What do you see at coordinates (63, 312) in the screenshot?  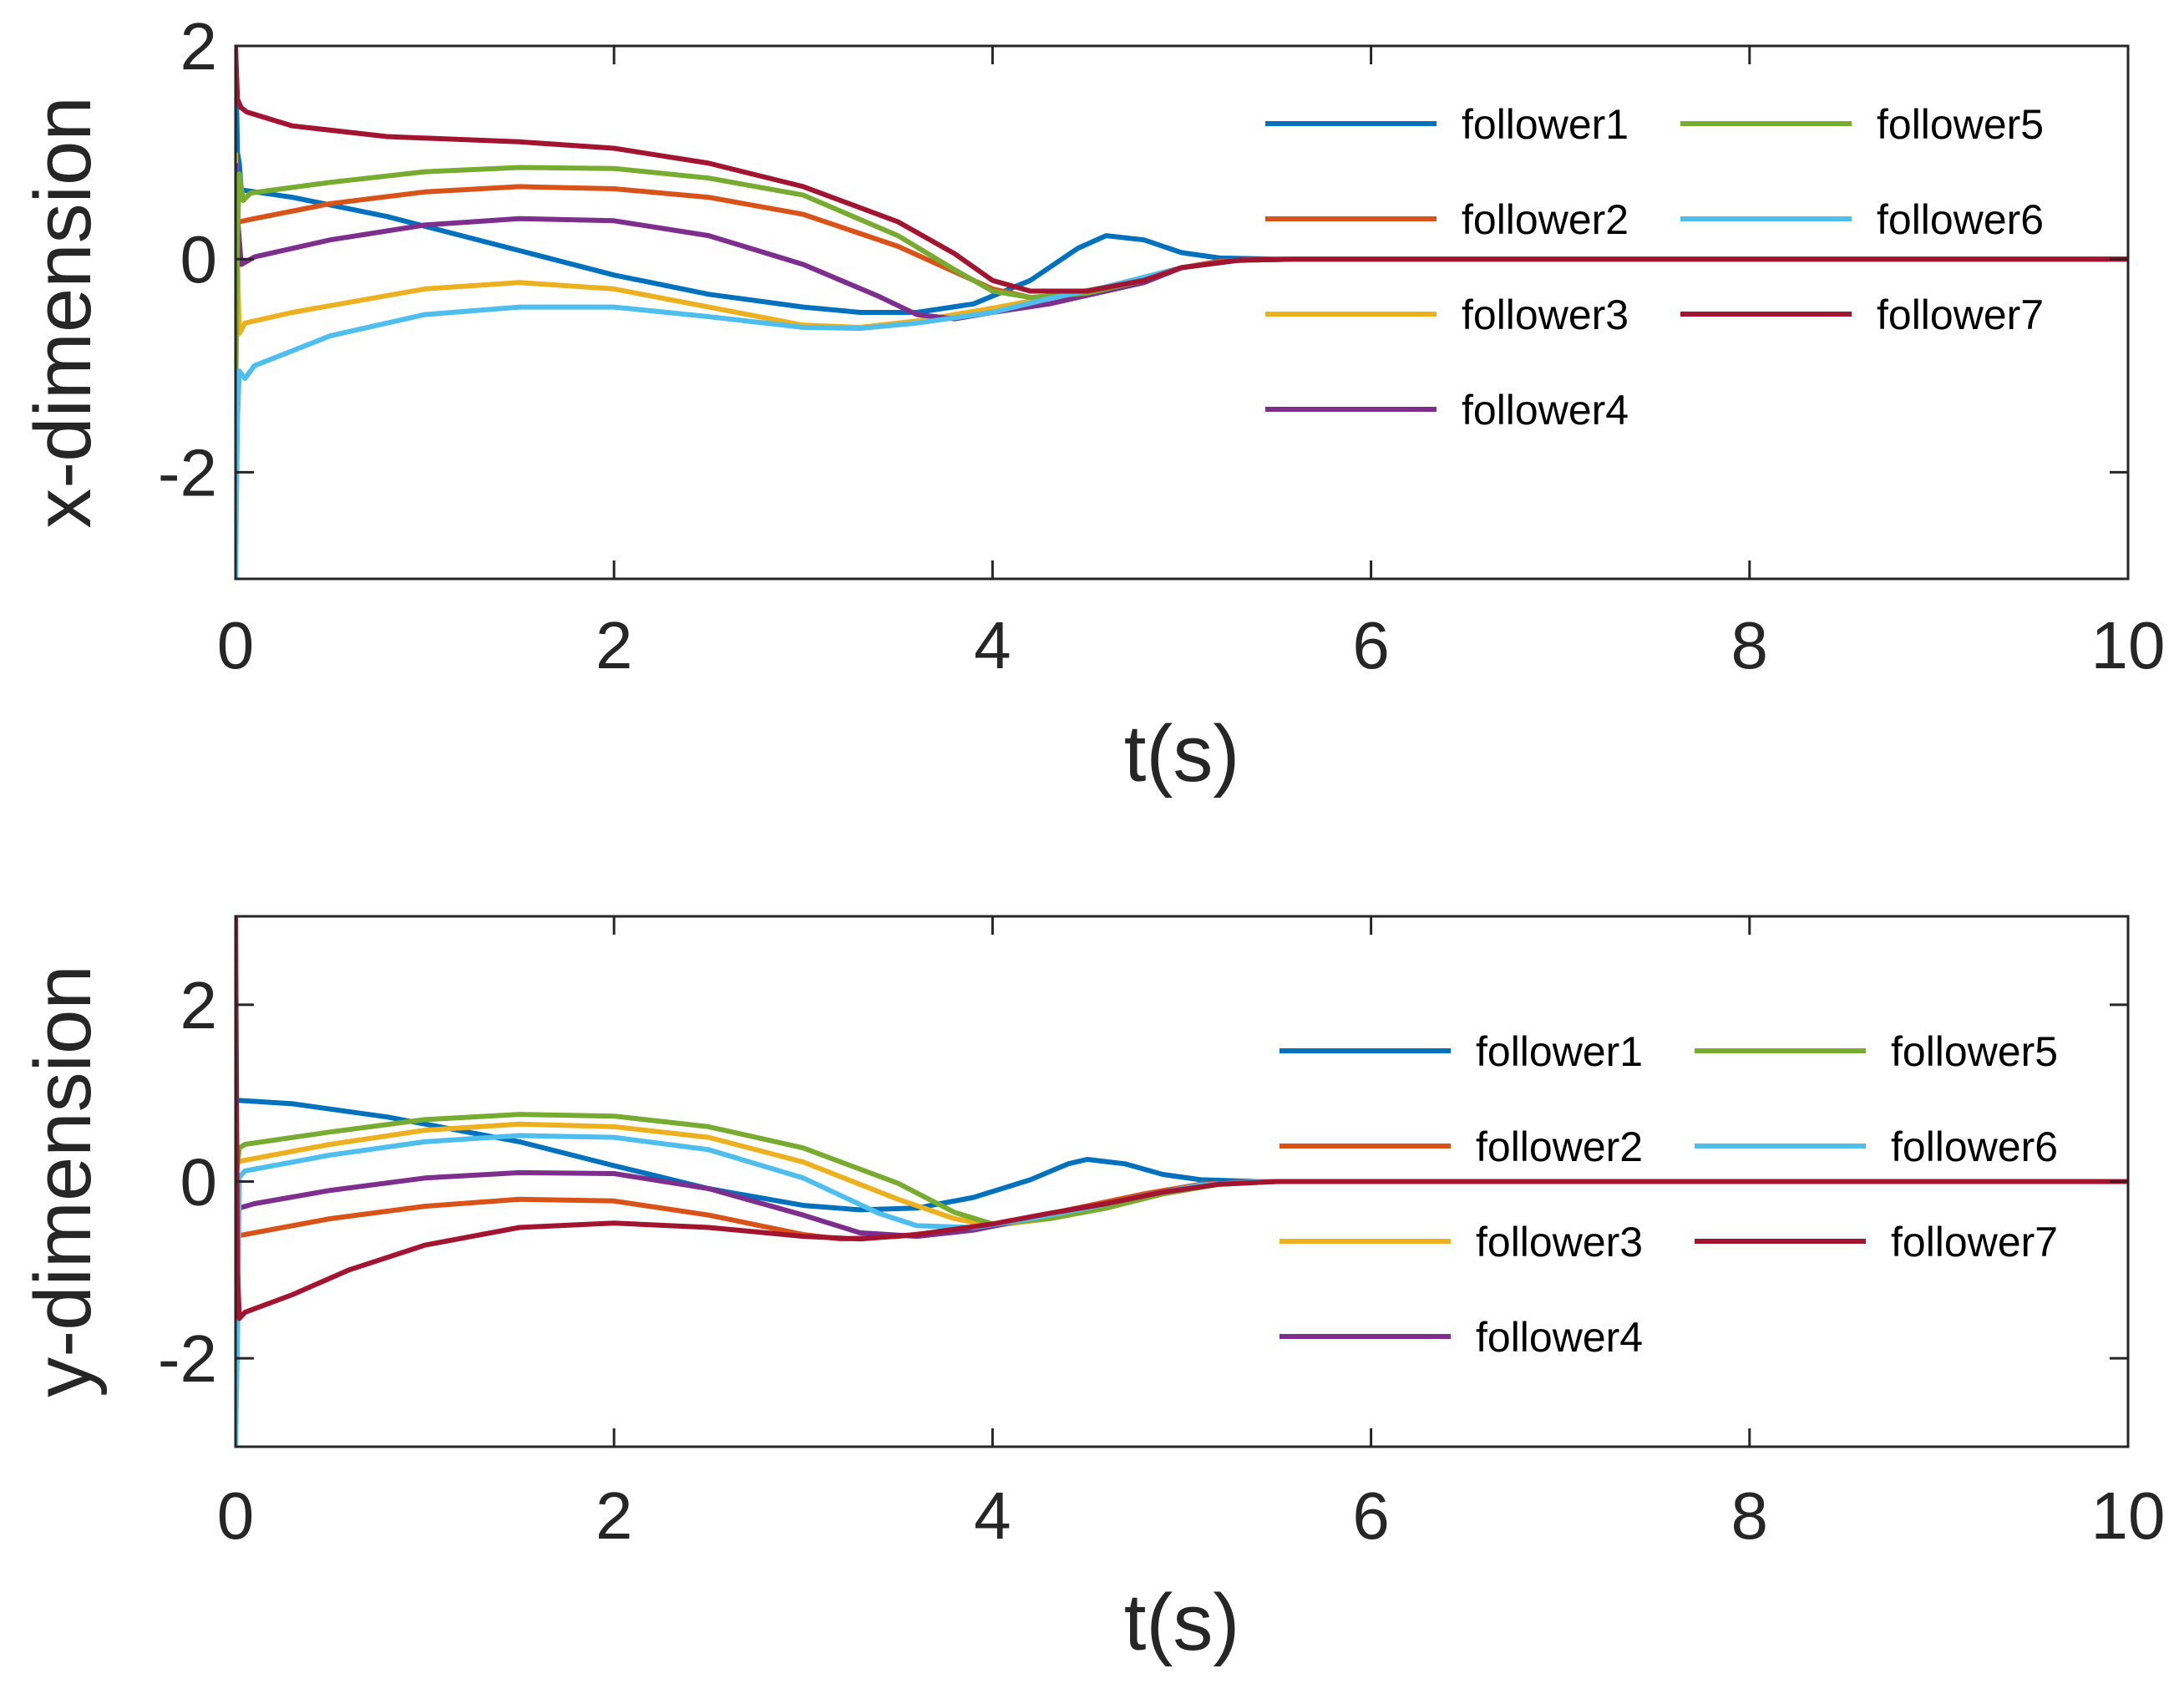 I see `y-axis-label: x-dimension` at bounding box center [63, 312].